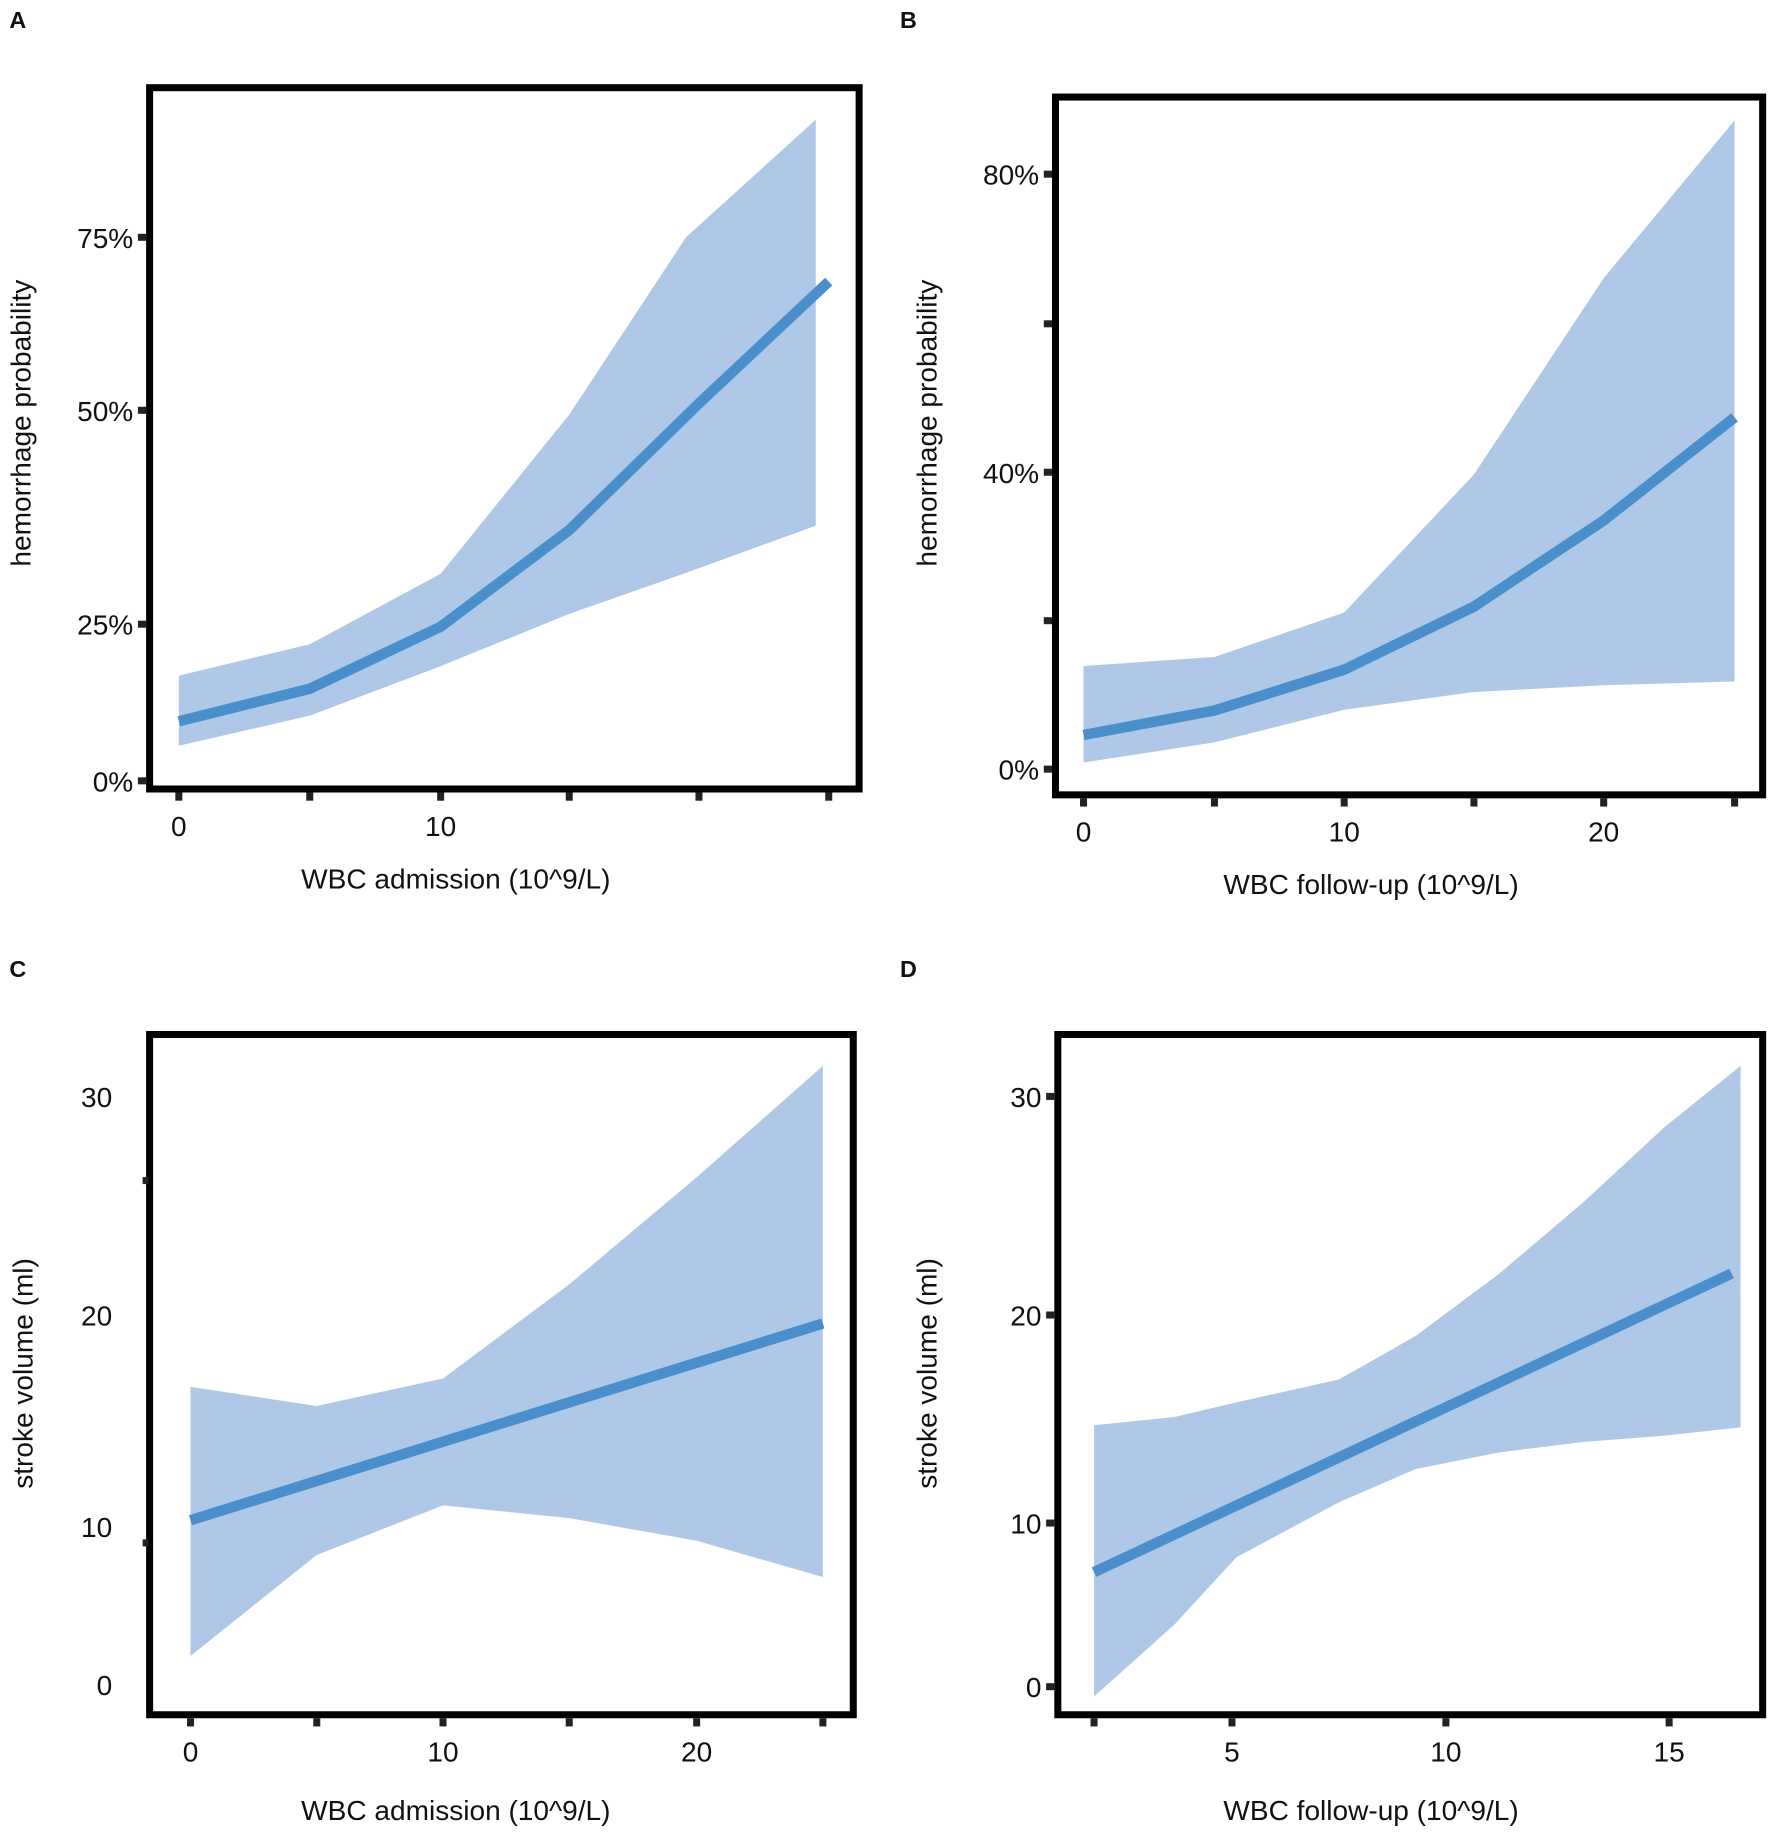 This screenshot has height=1834, width=1772. What do you see at coordinates (1370, 884) in the screenshot?
I see `x-axis-title-b: WBC follow-up (10^9/L)` at bounding box center [1370, 884].